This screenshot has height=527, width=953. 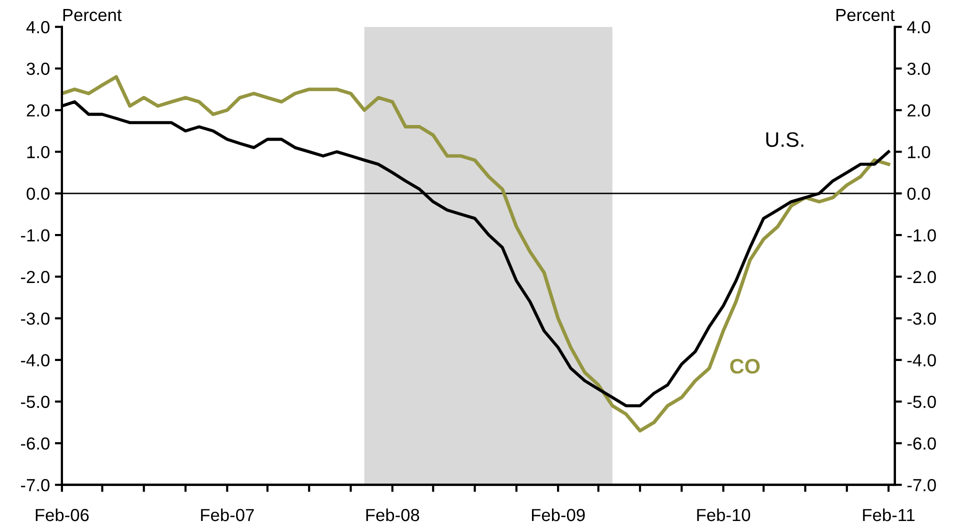 I want to click on x-tick-label: Feb-10, so click(x=723, y=515).